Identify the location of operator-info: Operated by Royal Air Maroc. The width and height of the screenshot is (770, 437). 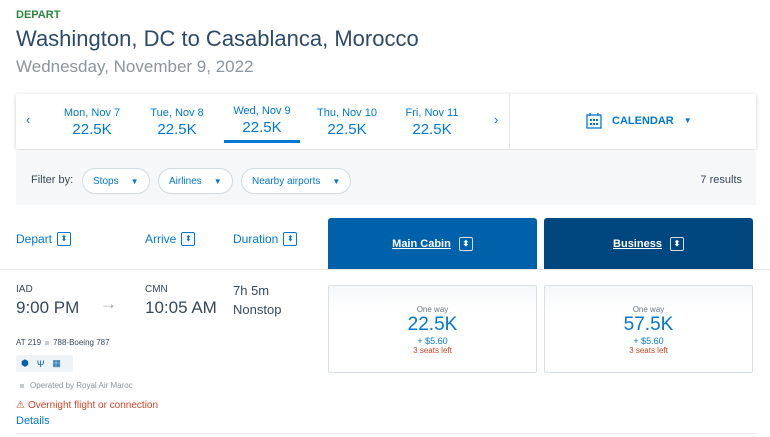
(76, 385).